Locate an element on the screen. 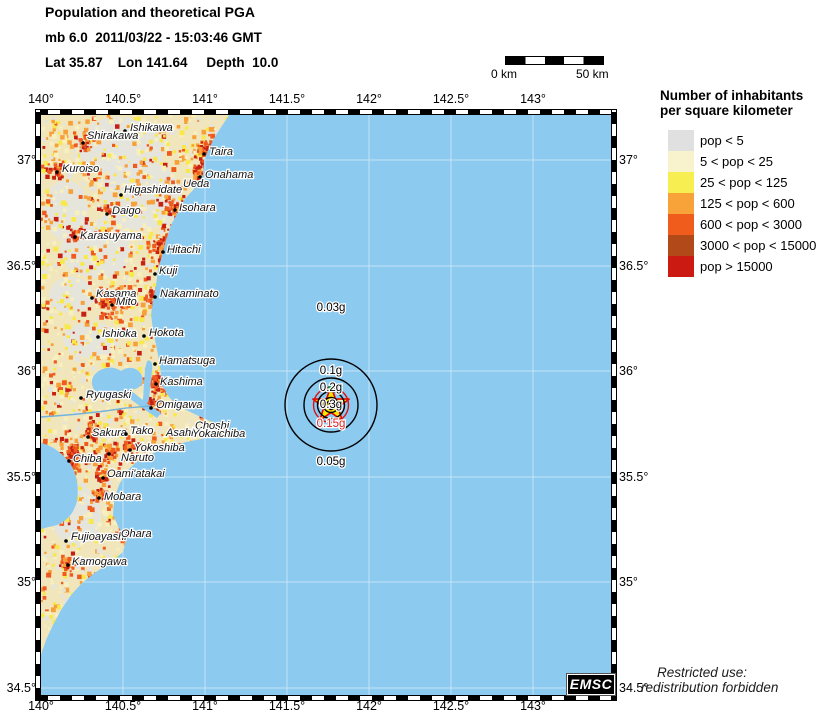 The height and width of the screenshot is (715, 824). legend-label: pop > 15000 is located at coordinates (736, 266).